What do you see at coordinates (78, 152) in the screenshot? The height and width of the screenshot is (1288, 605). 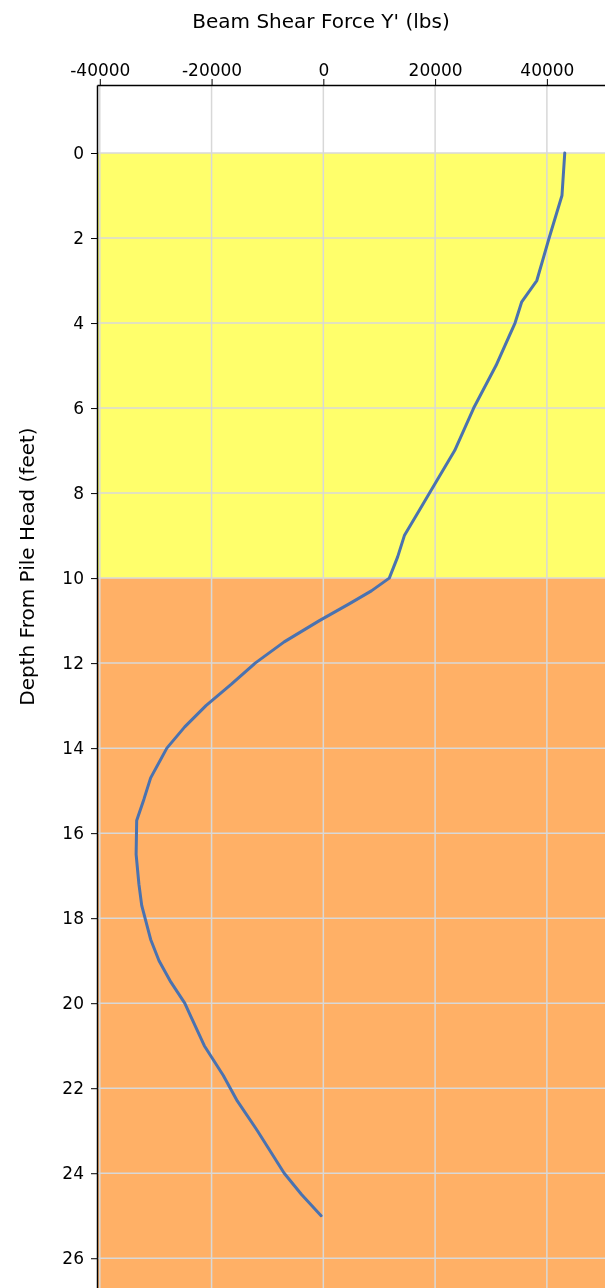 I see `y-tick-label: 0` at bounding box center [78, 152].